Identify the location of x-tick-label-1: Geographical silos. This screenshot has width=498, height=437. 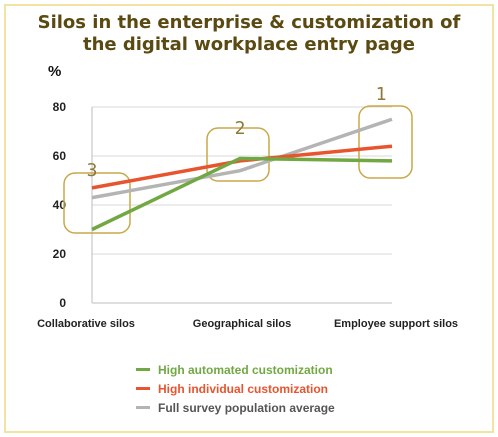
(242, 324).